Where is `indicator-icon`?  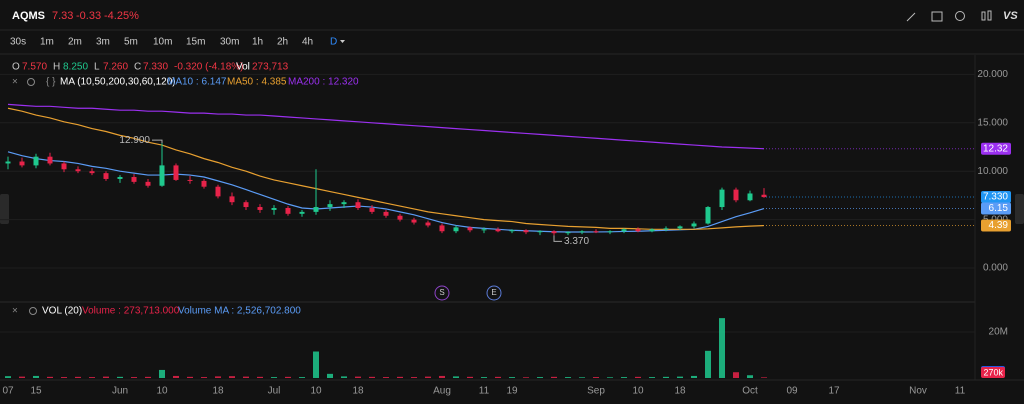 indicator-icon is located at coordinates (960, 16).